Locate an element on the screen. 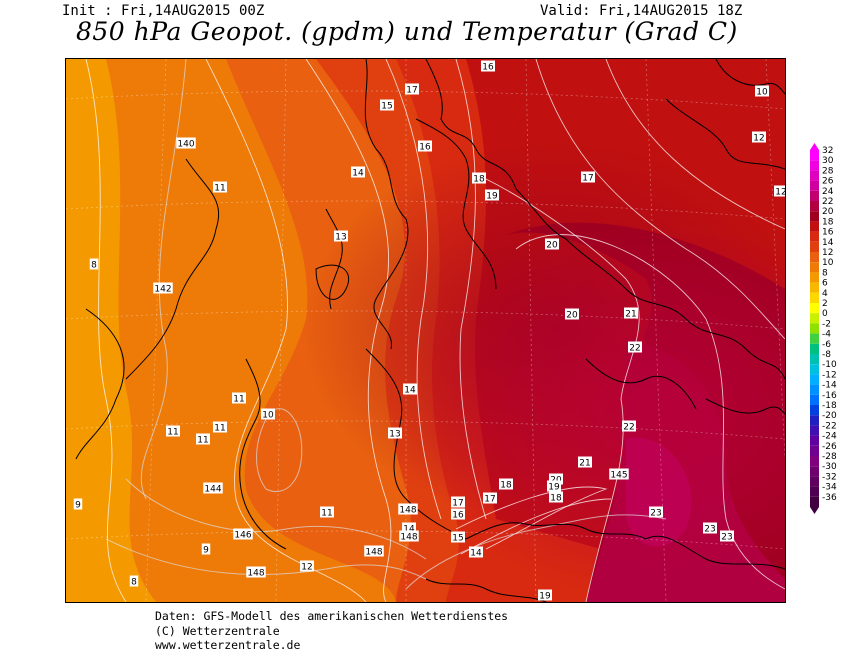  colorbar-tick-label: -6 is located at coordinates (826, 345).